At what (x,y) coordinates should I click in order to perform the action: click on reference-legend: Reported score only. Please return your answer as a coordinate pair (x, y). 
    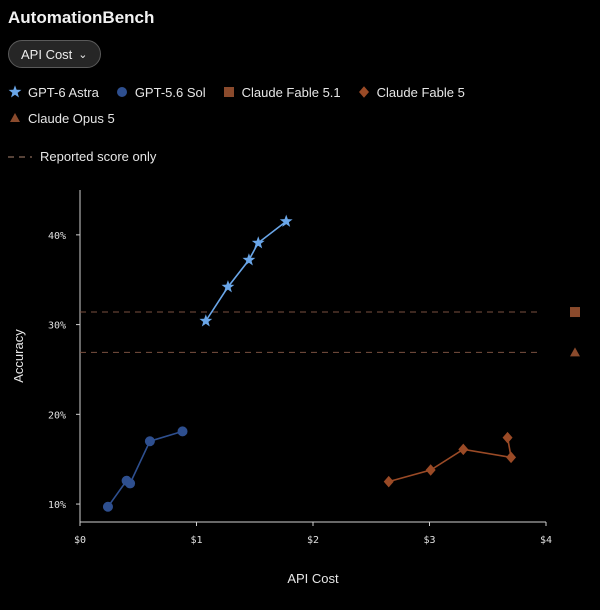
    Looking at the image, I should click on (82, 156).